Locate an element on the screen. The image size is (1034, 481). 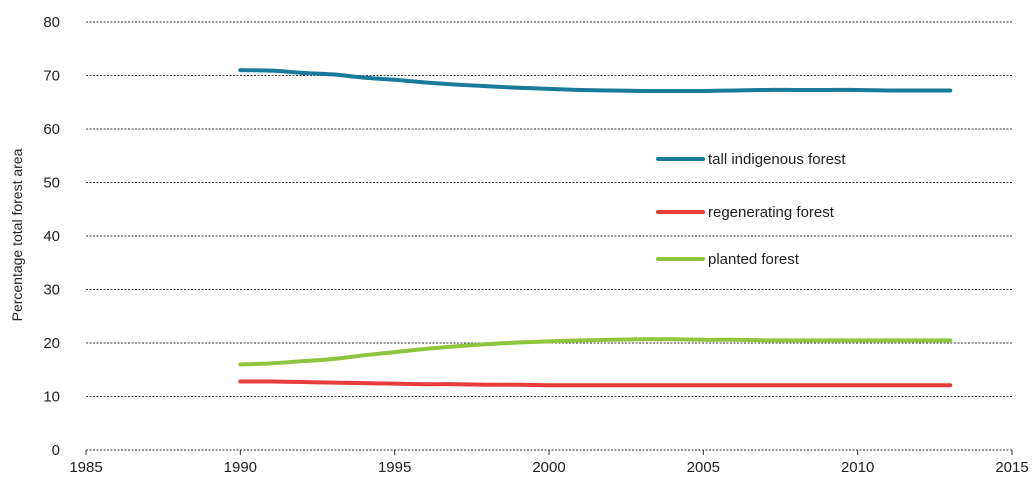
legend-item-planted-forest: planted forest is located at coordinates (728, 259).